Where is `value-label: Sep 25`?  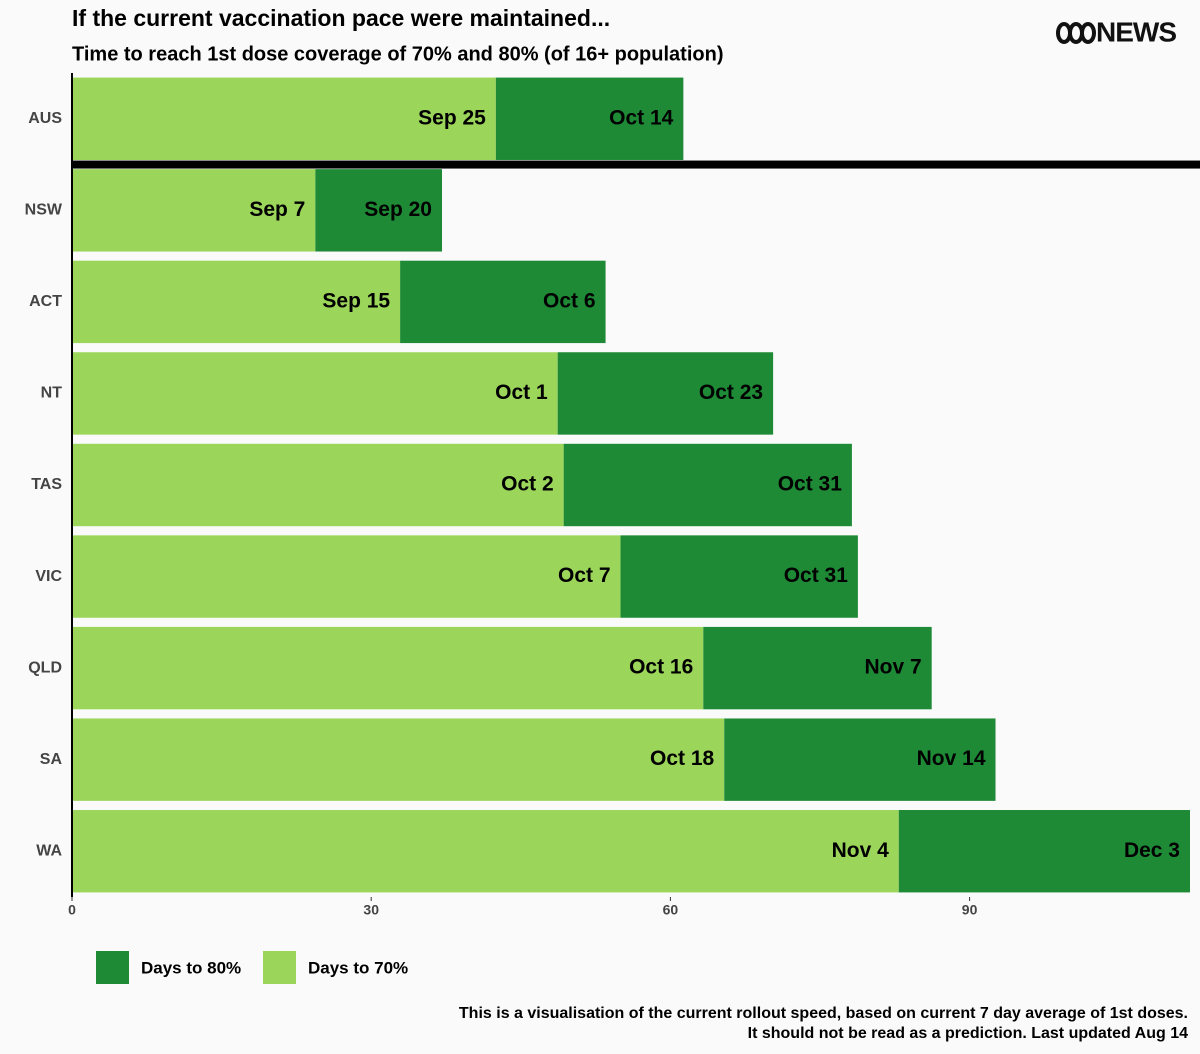
value-label: Sep 25 is located at coordinates (452, 117).